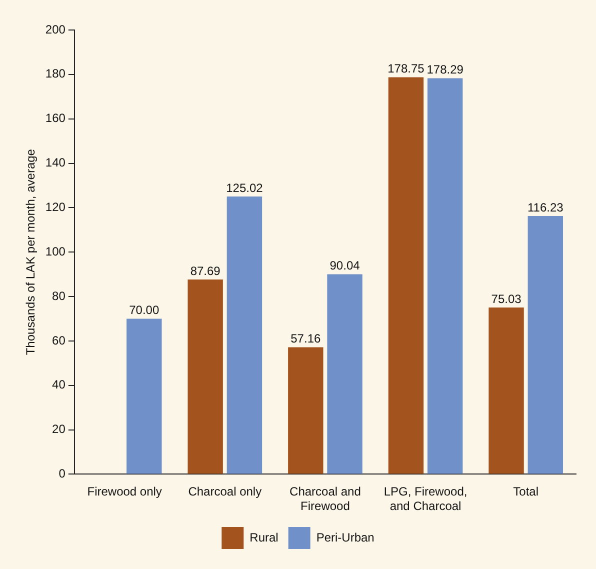 The width and height of the screenshot is (596, 569). Describe the element at coordinates (406, 69) in the screenshot. I see `data-label: 178.75` at that location.